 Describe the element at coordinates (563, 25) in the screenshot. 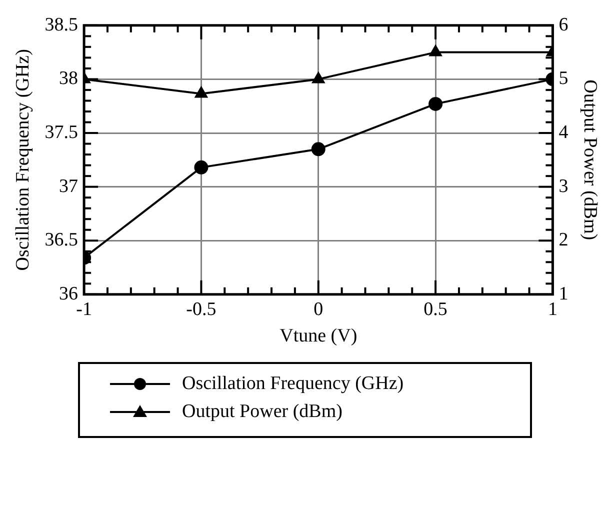

I see `y2-tick-label: 6` at that location.